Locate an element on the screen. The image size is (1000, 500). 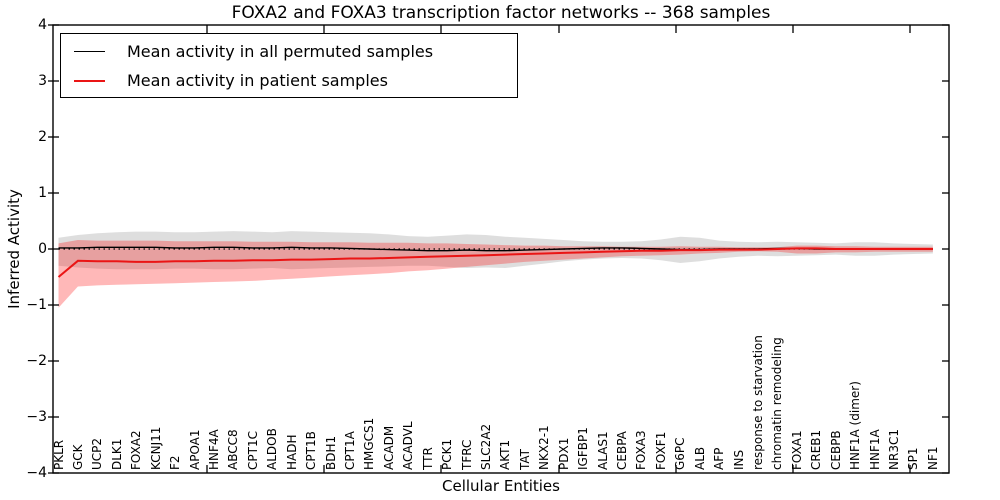
x-tick-label: ALB is located at coordinates (699, 458).